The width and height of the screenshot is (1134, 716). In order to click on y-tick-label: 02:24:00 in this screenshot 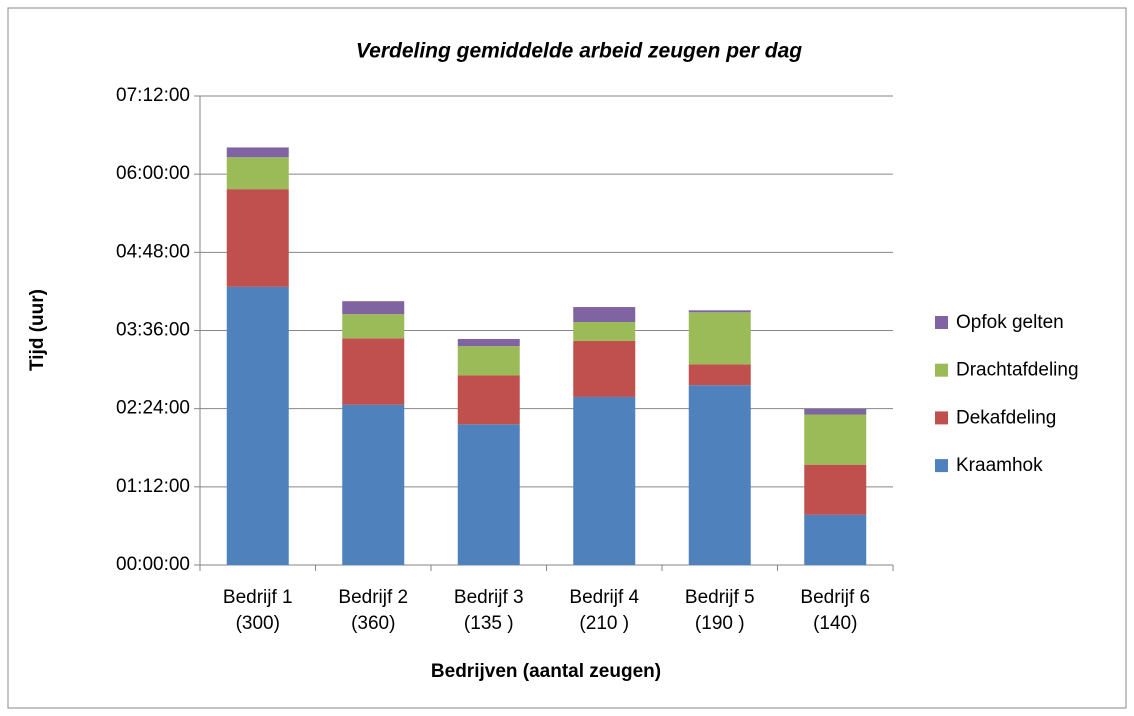, I will do `click(153, 408)`.